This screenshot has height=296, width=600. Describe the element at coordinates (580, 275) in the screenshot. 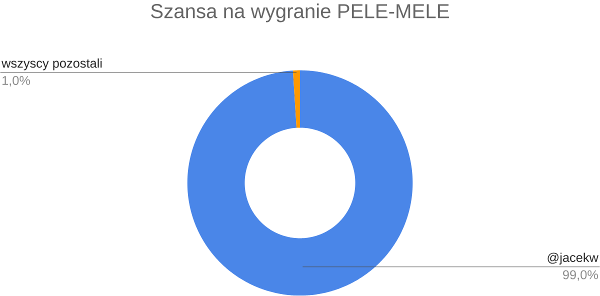

I see `data-label: 99,0%` at that location.